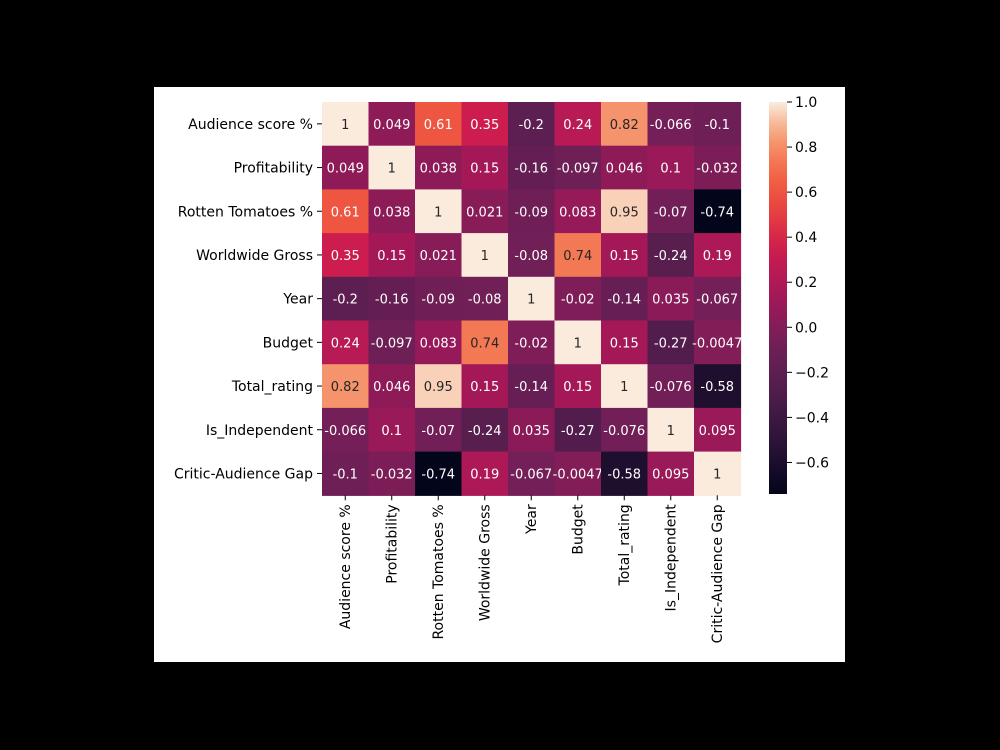 The image size is (1000, 750). What do you see at coordinates (485, 431) in the screenshot?
I see `cell-annotation: -0.24` at bounding box center [485, 431].